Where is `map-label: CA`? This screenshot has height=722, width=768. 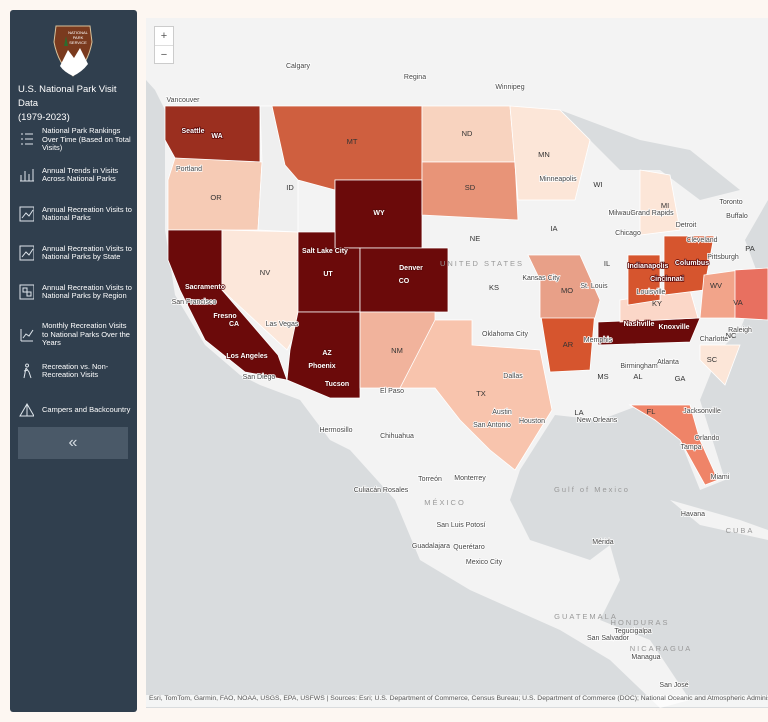 map-label: CA is located at coordinates (234, 324).